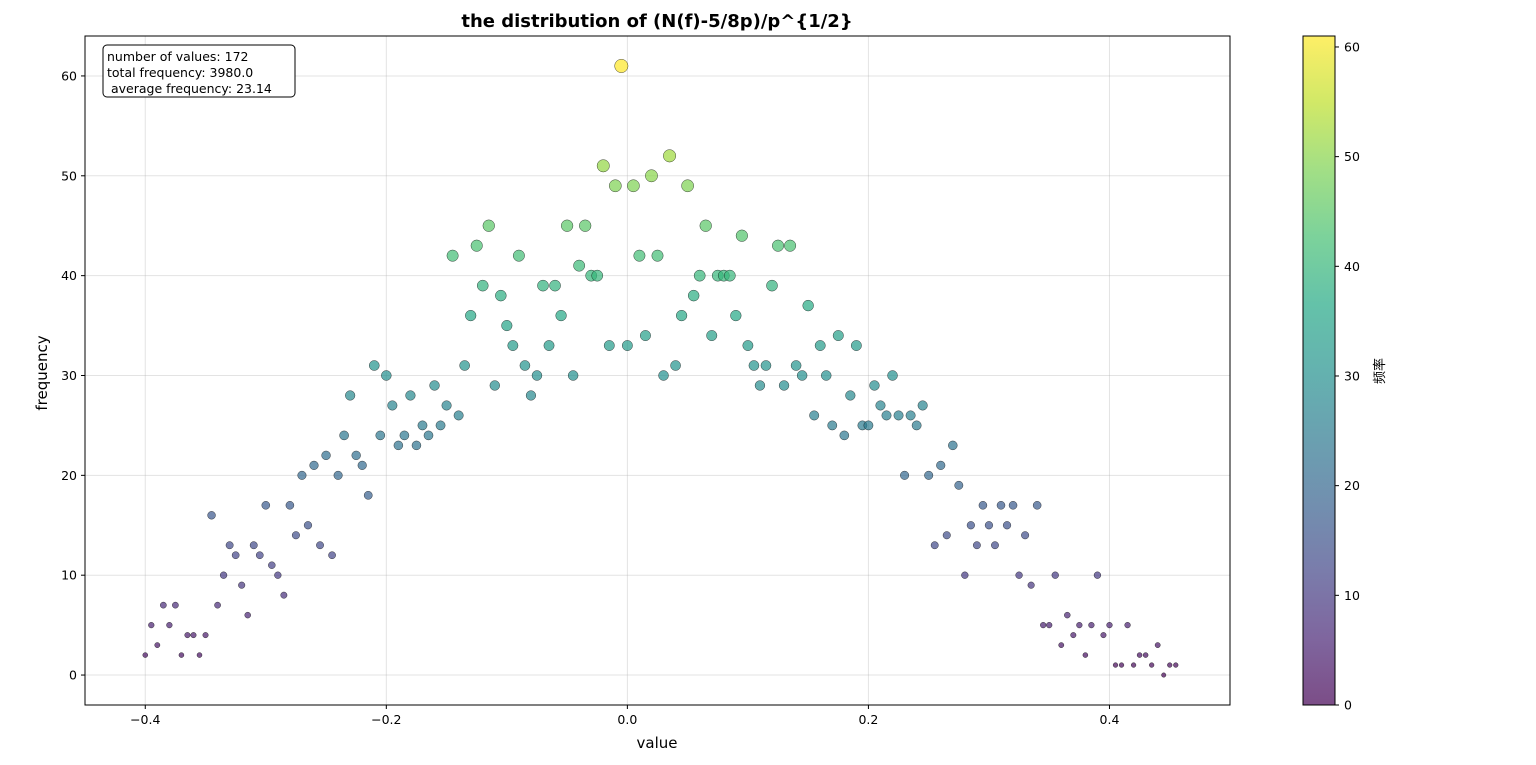 Image resolution: width=1536 pixels, height=765 pixels. Describe the element at coordinates (69, 75) in the screenshot. I see `y-tick-label: 60` at that location.